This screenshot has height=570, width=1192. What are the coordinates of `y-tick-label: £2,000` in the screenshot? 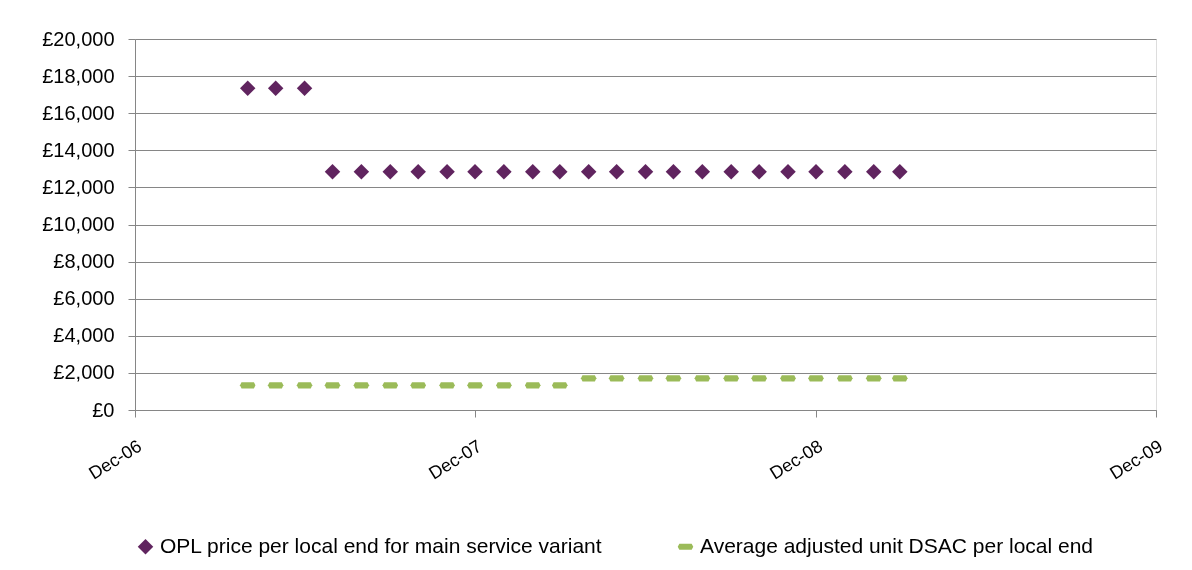 It's located at (84, 372).